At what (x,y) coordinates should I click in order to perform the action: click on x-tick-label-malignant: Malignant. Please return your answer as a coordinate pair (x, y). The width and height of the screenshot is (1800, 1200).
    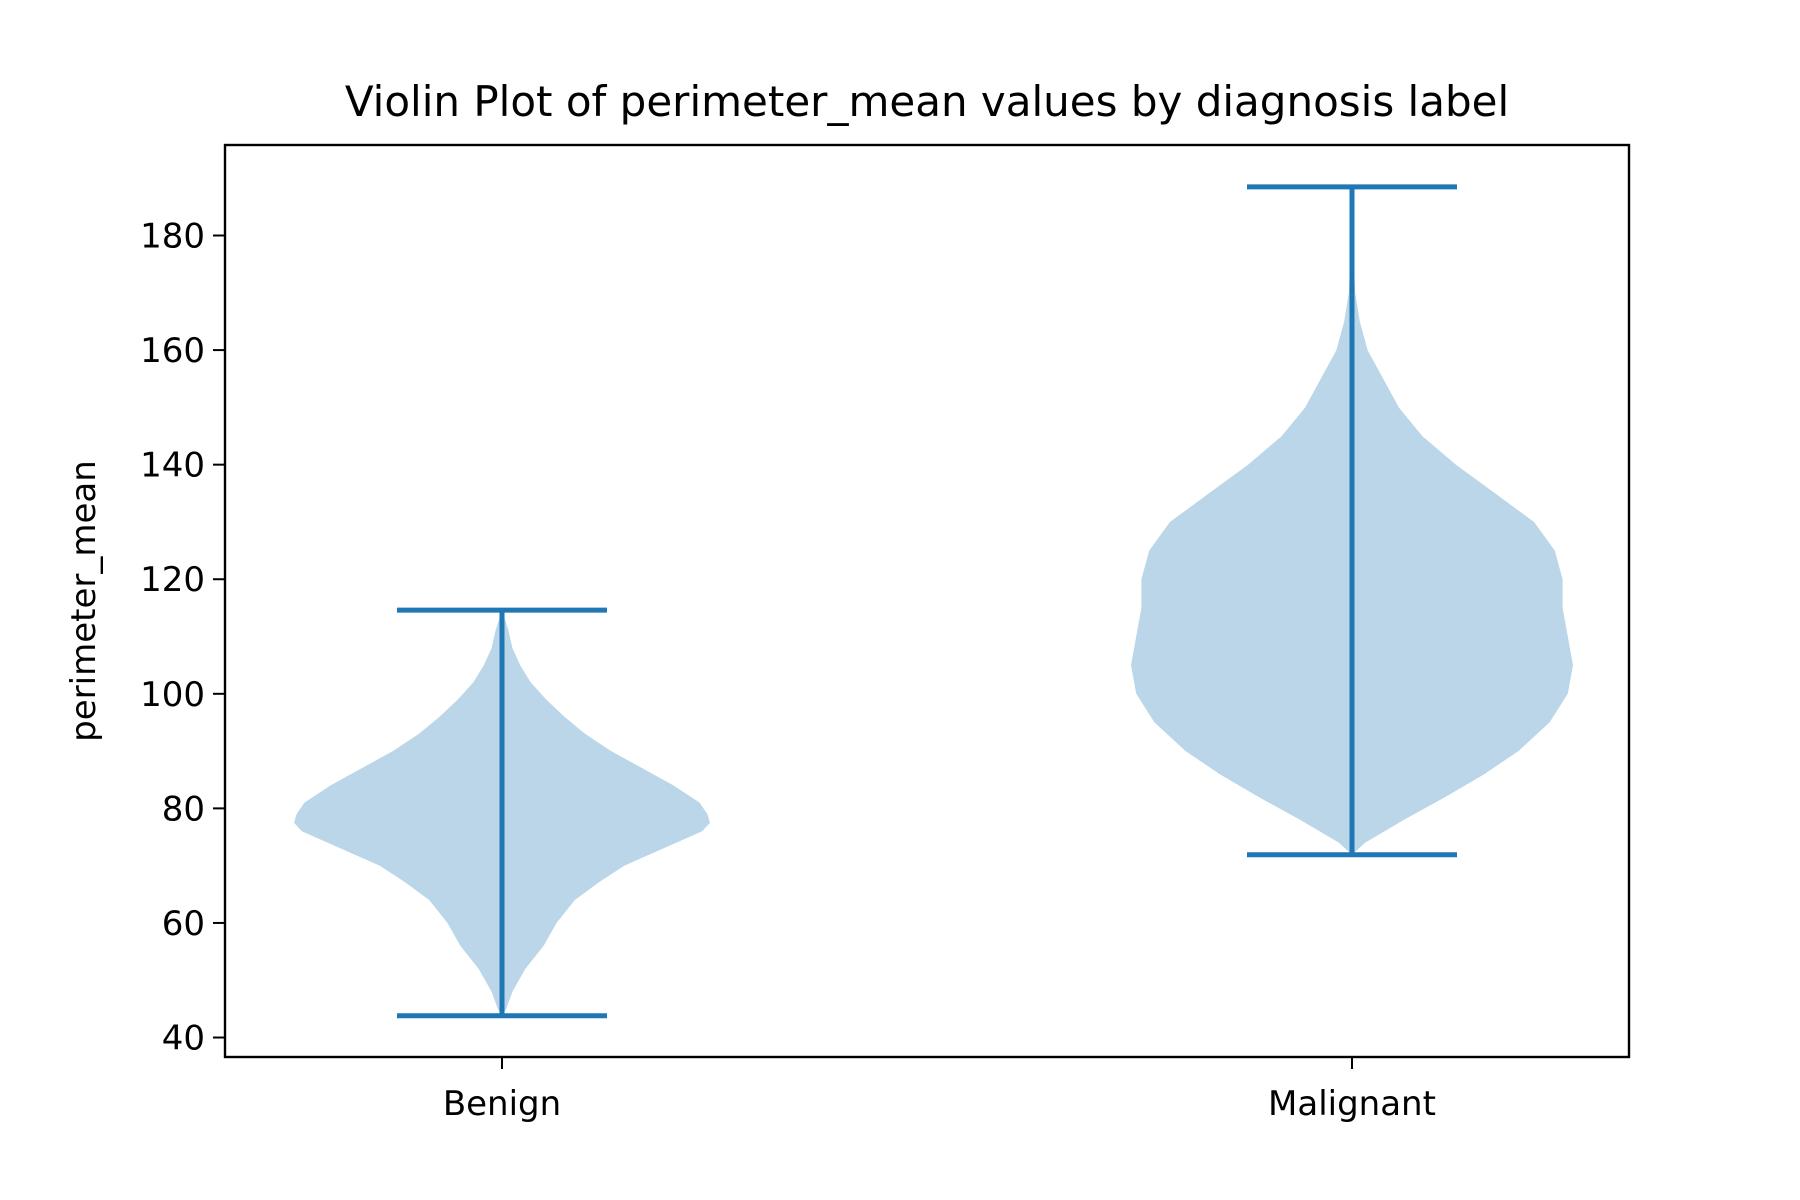
    Looking at the image, I should click on (1352, 1104).